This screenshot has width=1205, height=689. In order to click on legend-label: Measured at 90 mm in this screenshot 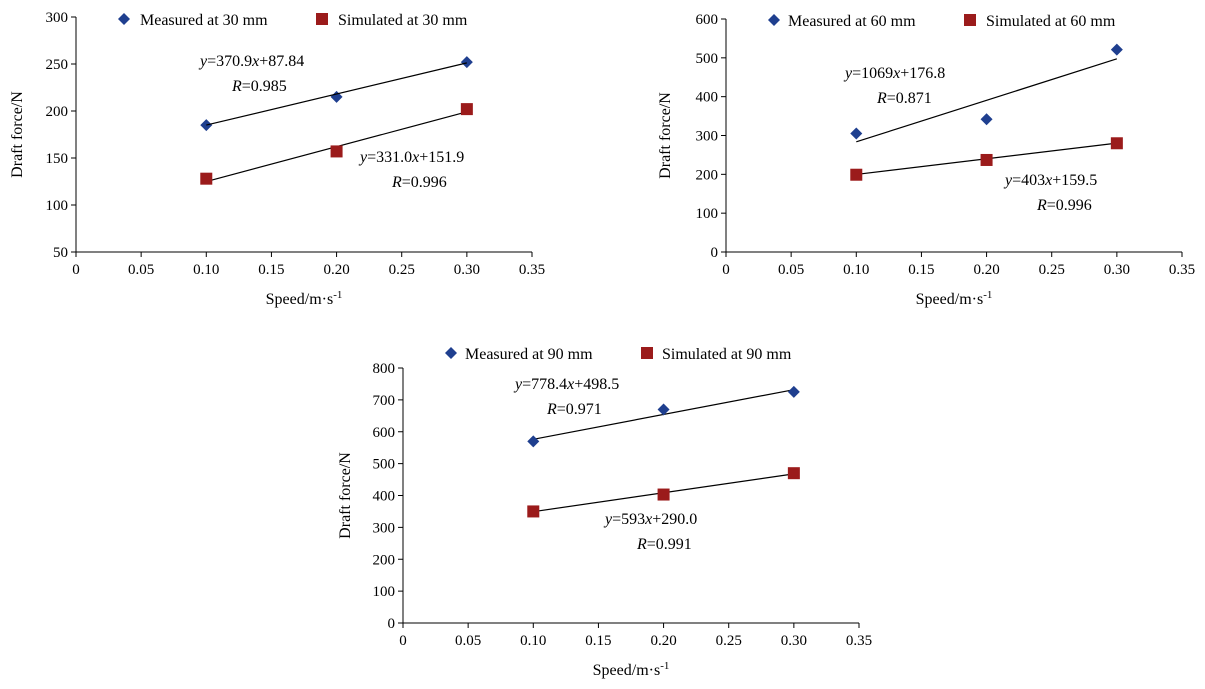, I will do `click(529, 354)`.